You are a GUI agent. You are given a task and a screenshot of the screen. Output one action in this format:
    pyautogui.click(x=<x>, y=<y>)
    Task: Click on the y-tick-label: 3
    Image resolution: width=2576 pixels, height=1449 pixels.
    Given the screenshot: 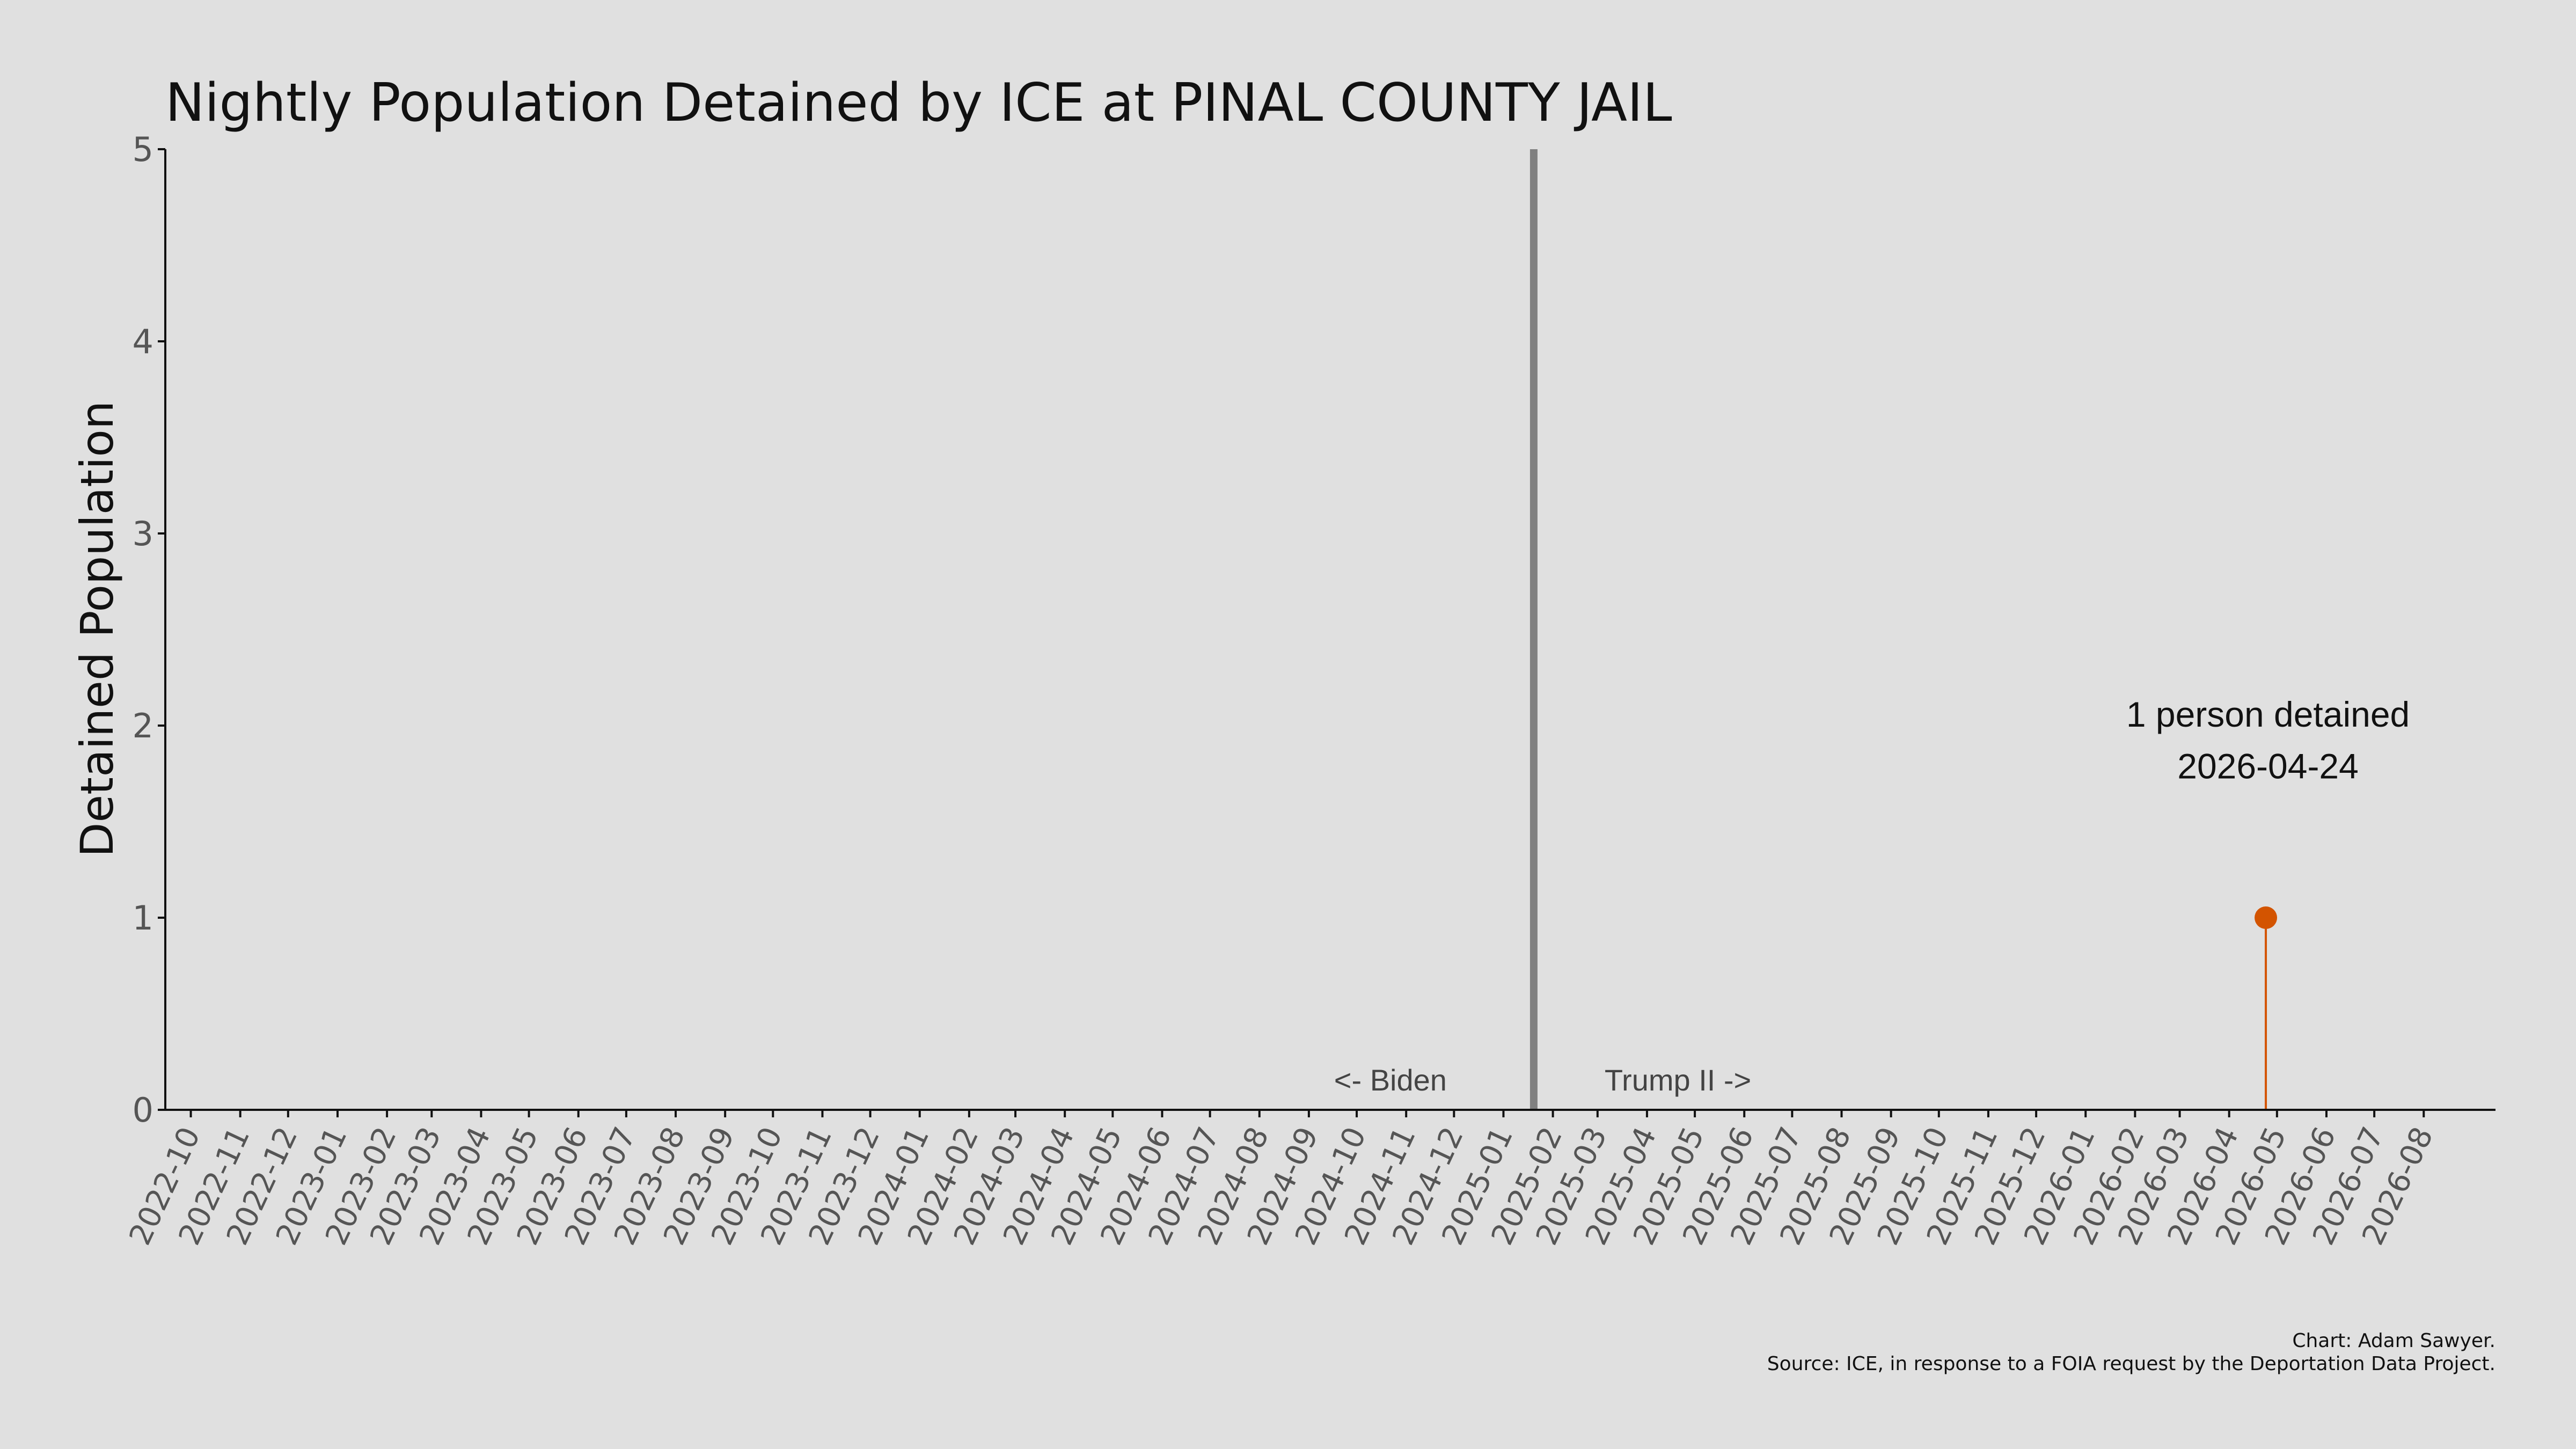 What is the action you would take?
    pyautogui.click(x=143, y=533)
    